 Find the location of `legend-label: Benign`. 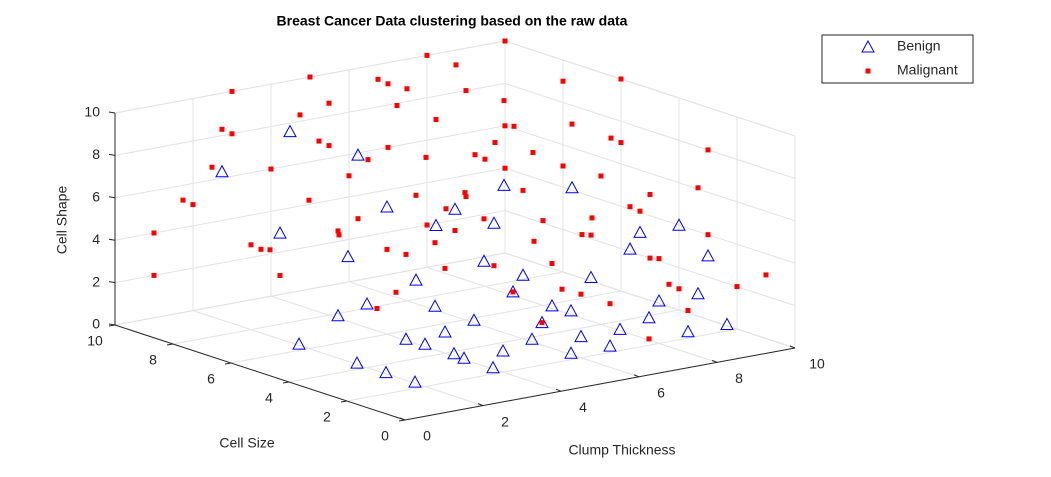

legend-label: Benign is located at coordinates (919, 46).